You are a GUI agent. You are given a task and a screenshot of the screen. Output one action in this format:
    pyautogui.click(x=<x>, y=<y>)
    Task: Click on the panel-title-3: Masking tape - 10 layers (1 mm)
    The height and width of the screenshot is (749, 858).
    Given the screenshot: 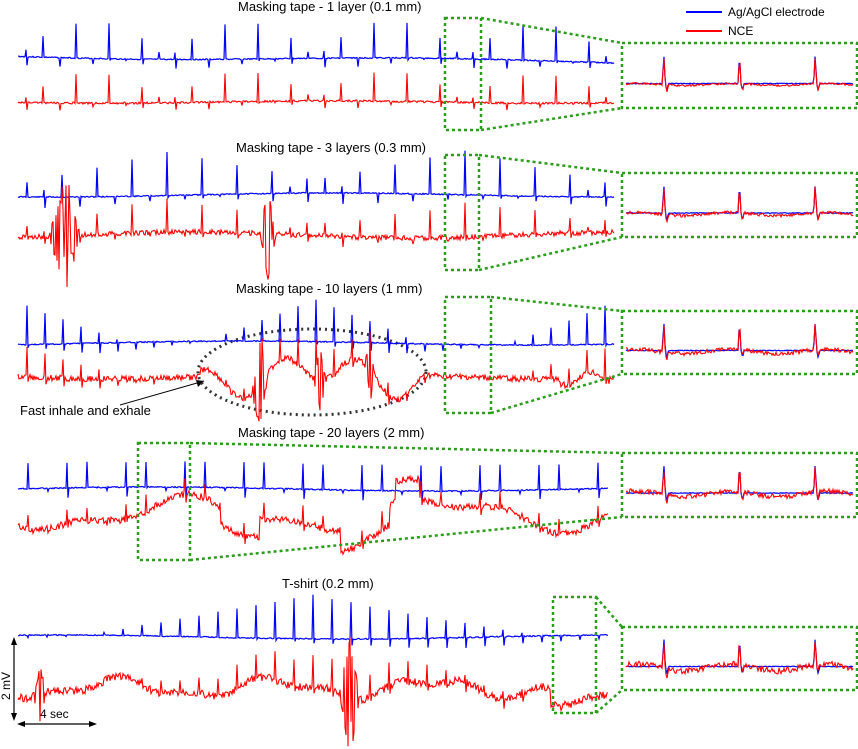 What is the action you would take?
    pyautogui.click(x=329, y=288)
    